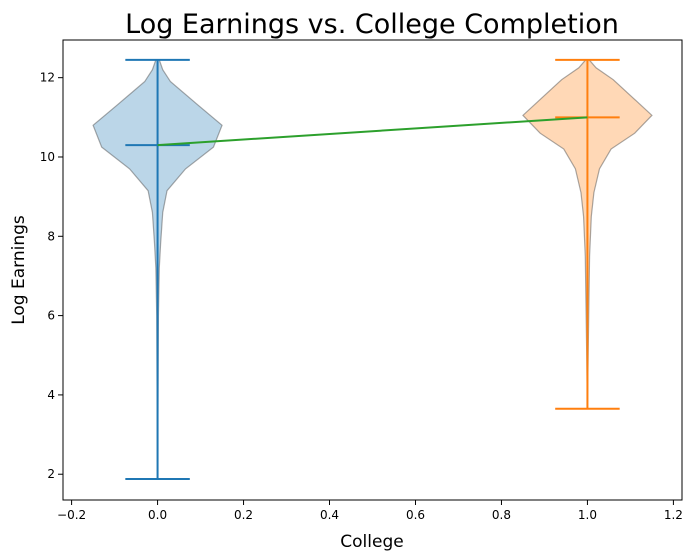 This screenshot has height=560, width=696. Describe the element at coordinates (415, 515) in the screenshot. I see `x-tick-label: 0.6` at that location.